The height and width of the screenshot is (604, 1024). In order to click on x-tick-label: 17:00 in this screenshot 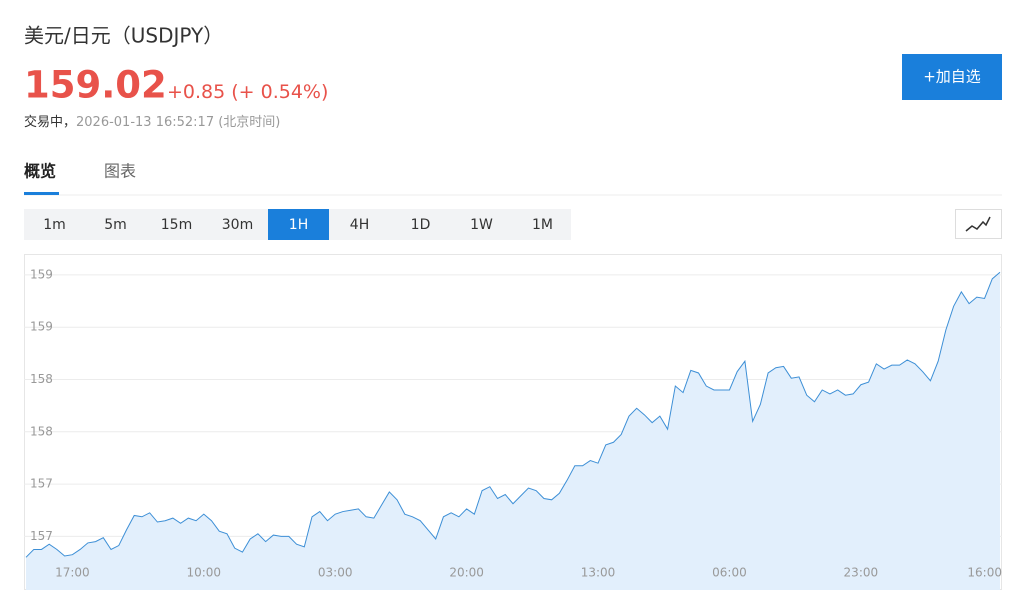, I will do `click(72, 573)`.